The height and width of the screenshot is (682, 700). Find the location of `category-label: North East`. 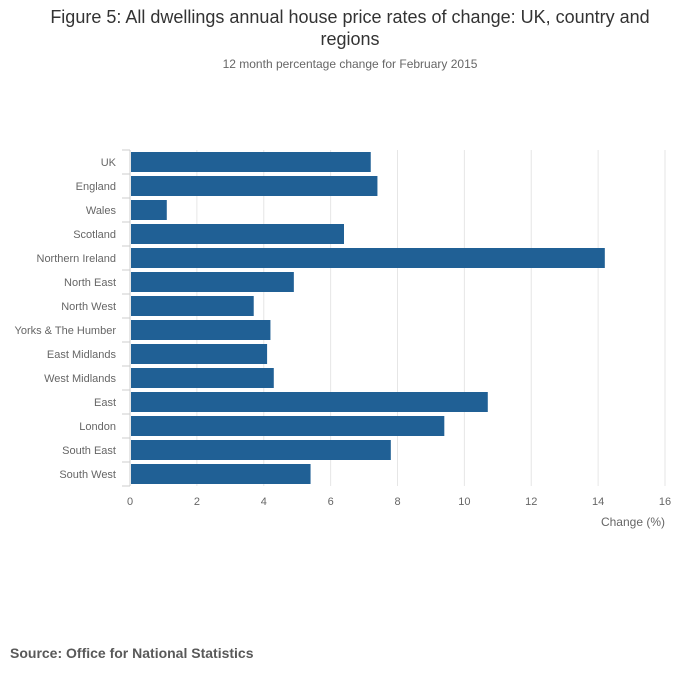

category-label: North East is located at coordinates (90, 283).